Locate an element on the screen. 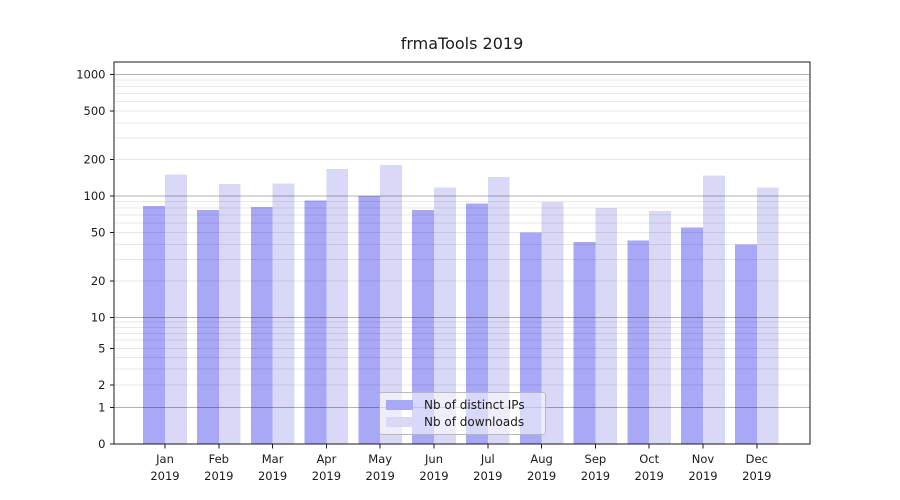  y-tick-label: 20 is located at coordinates (98, 281).